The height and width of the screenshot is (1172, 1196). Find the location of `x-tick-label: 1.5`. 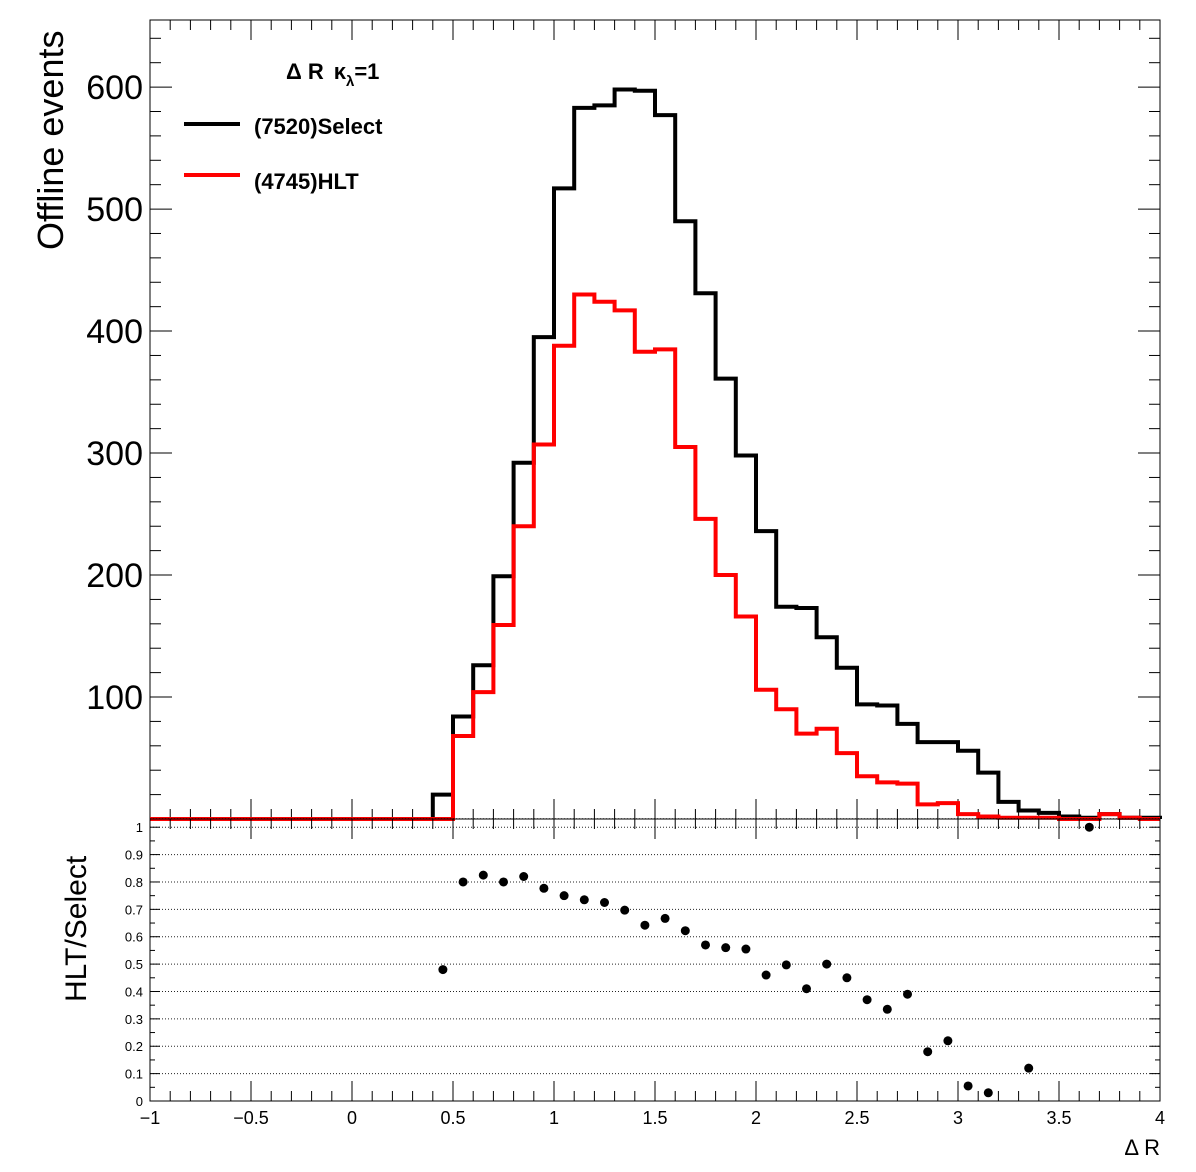

x-tick-label: 1.5 is located at coordinates (654, 1118).